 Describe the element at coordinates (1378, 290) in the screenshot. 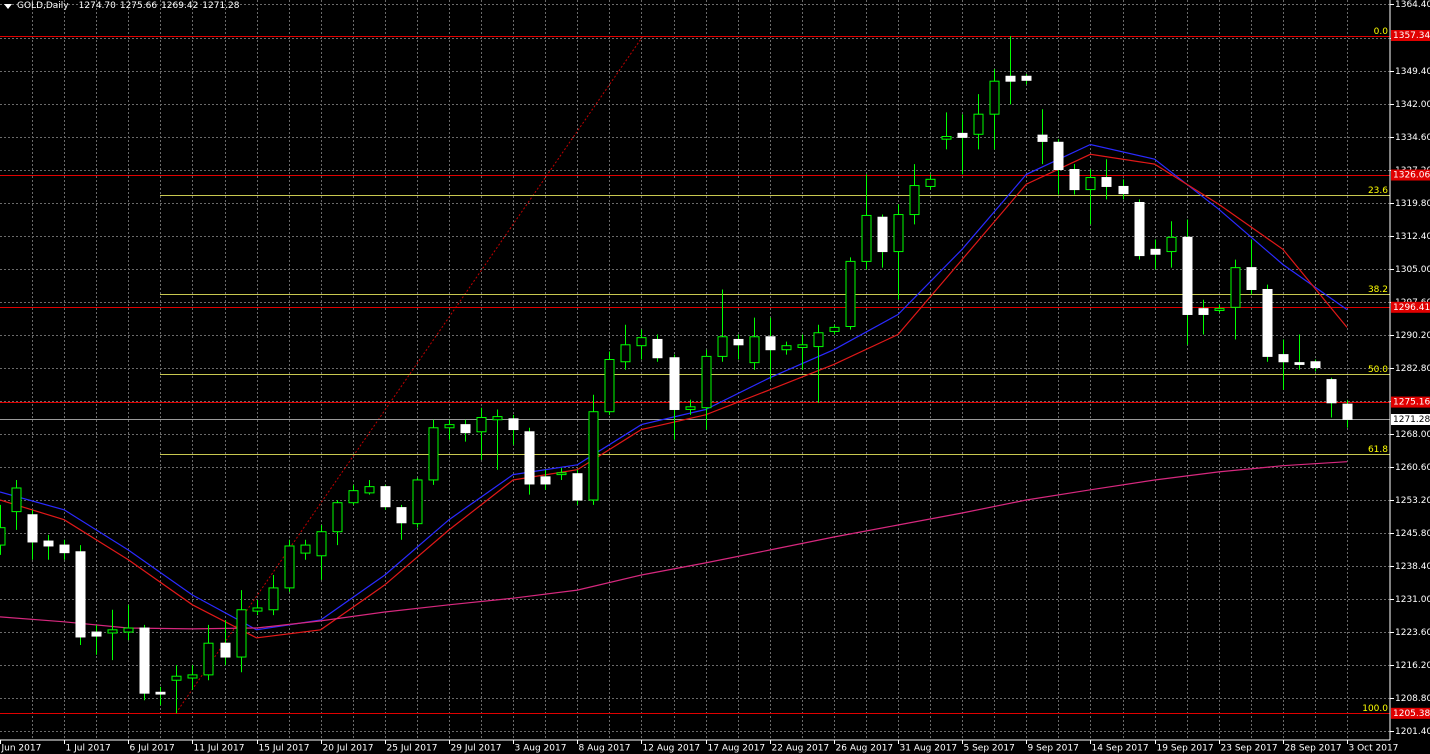

I see `fib-label: 38.2` at that location.